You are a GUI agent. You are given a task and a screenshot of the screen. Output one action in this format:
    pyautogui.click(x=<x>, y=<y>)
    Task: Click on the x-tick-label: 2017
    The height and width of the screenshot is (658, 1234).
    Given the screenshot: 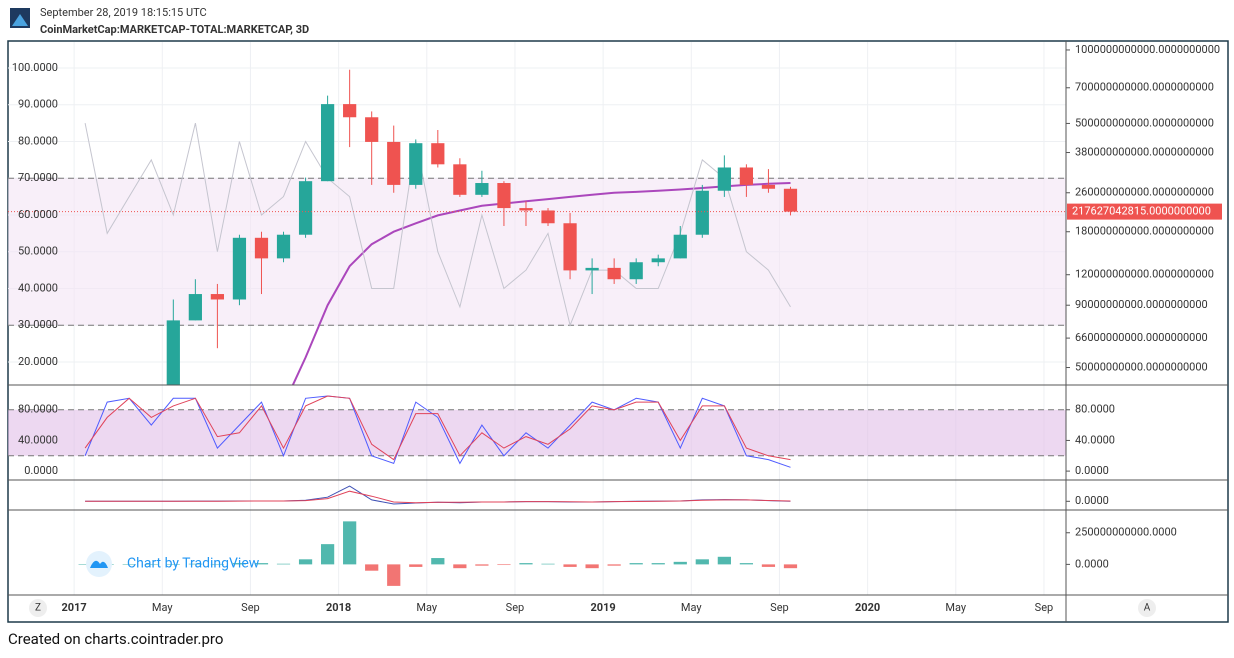 What is the action you would take?
    pyautogui.click(x=74, y=607)
    